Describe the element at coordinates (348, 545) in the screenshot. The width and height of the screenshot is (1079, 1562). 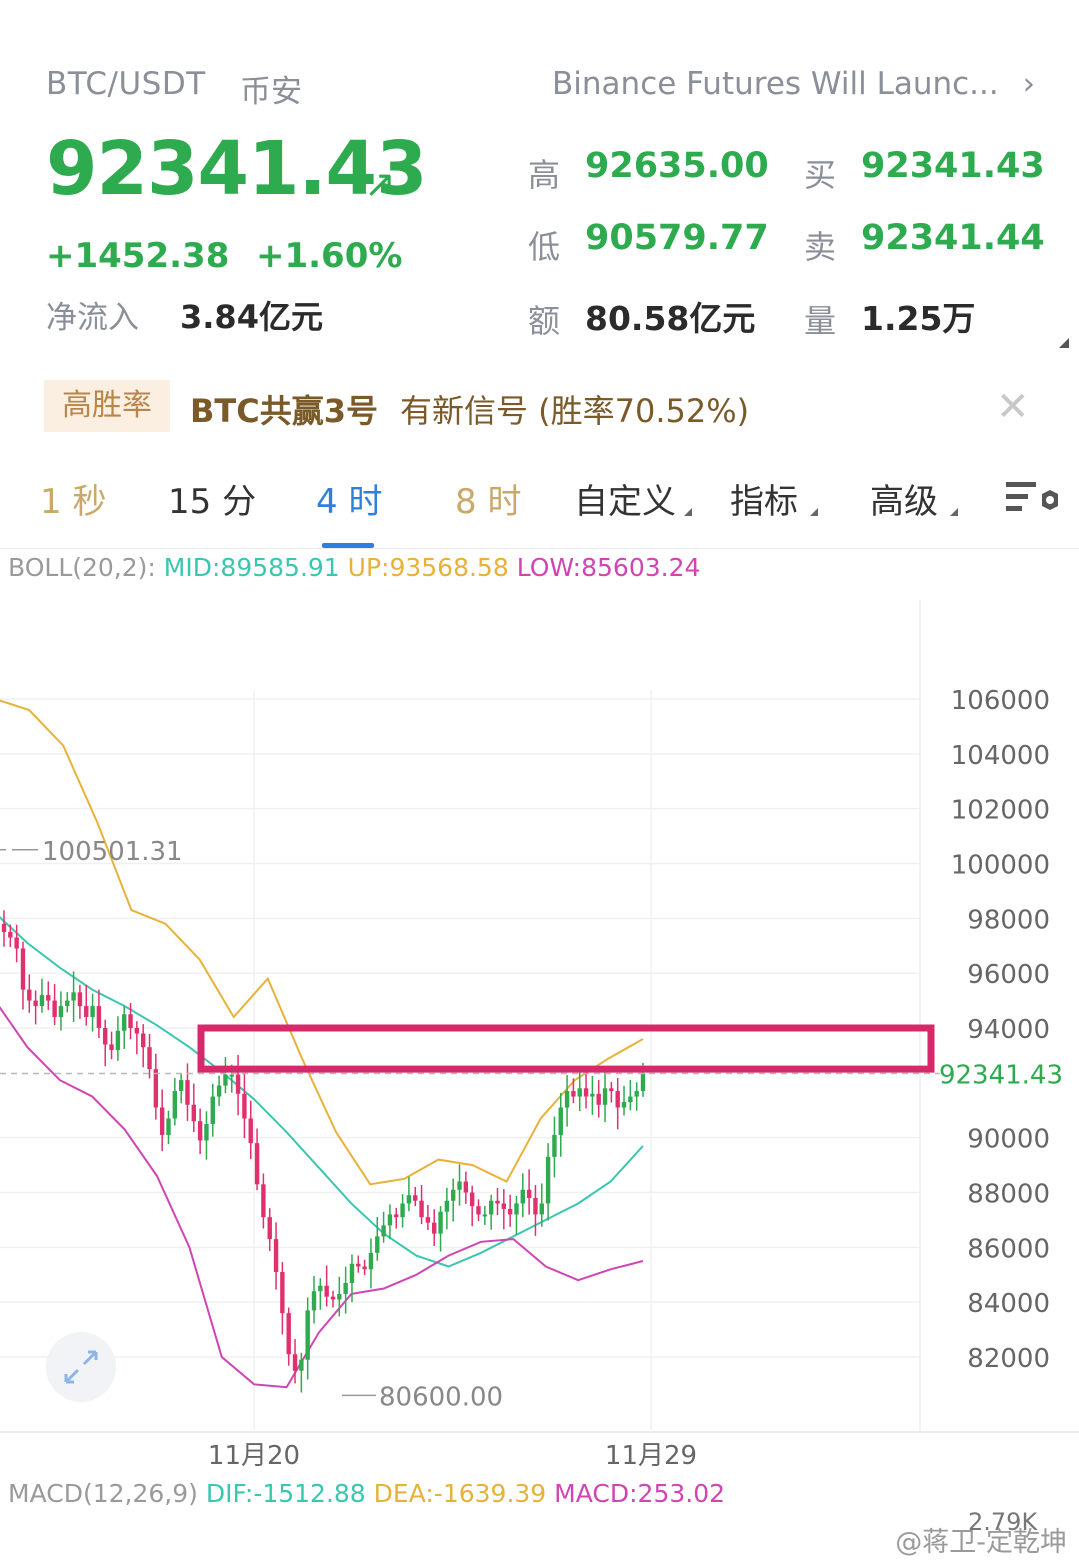
I see `active-tab-indicator` at that location.